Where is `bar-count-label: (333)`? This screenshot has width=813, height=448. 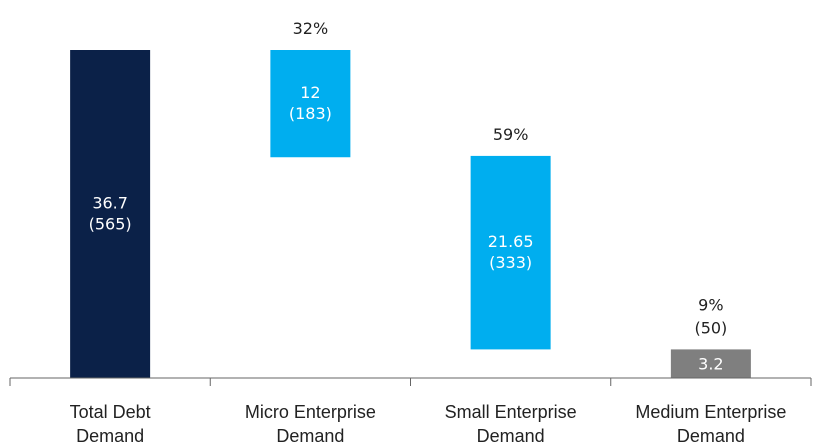 bar-count-label: (333) is located at coordinates (510, 262).